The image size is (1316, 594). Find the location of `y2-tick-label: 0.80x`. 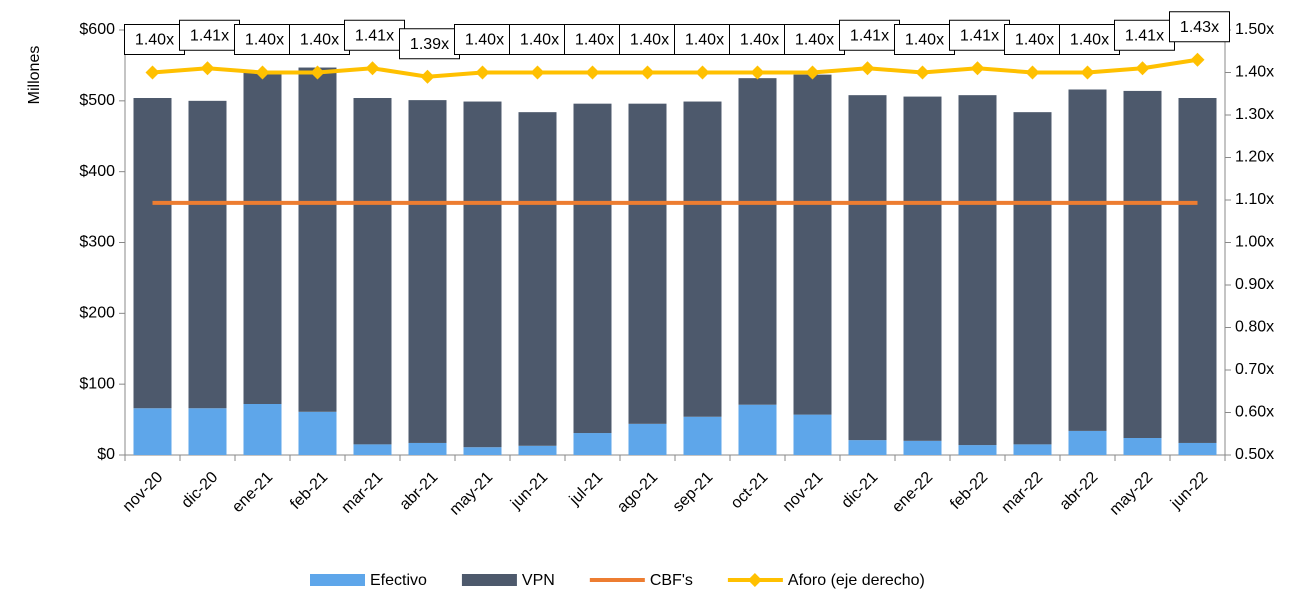

y2-tick-label: 0.80x is located at coordinates (1254, 327).